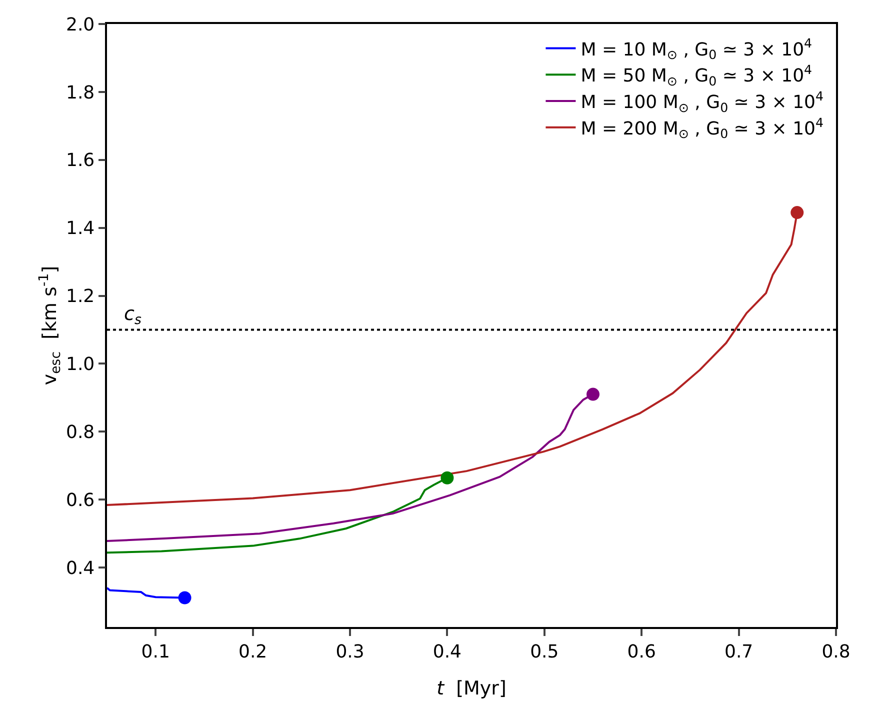  Describe the element at coordinates (350, 651) in the screenshot. I see `x-tick-label: 0.3` at that location.